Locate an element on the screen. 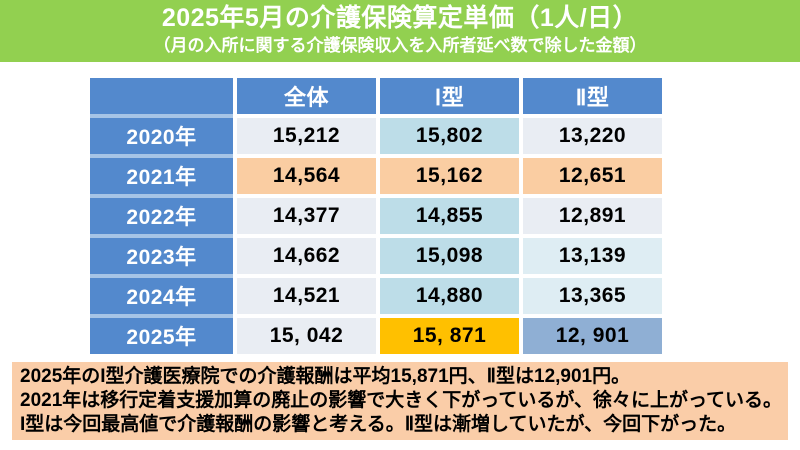  value-cell: 12,891 is located at coordinates (592, 216).